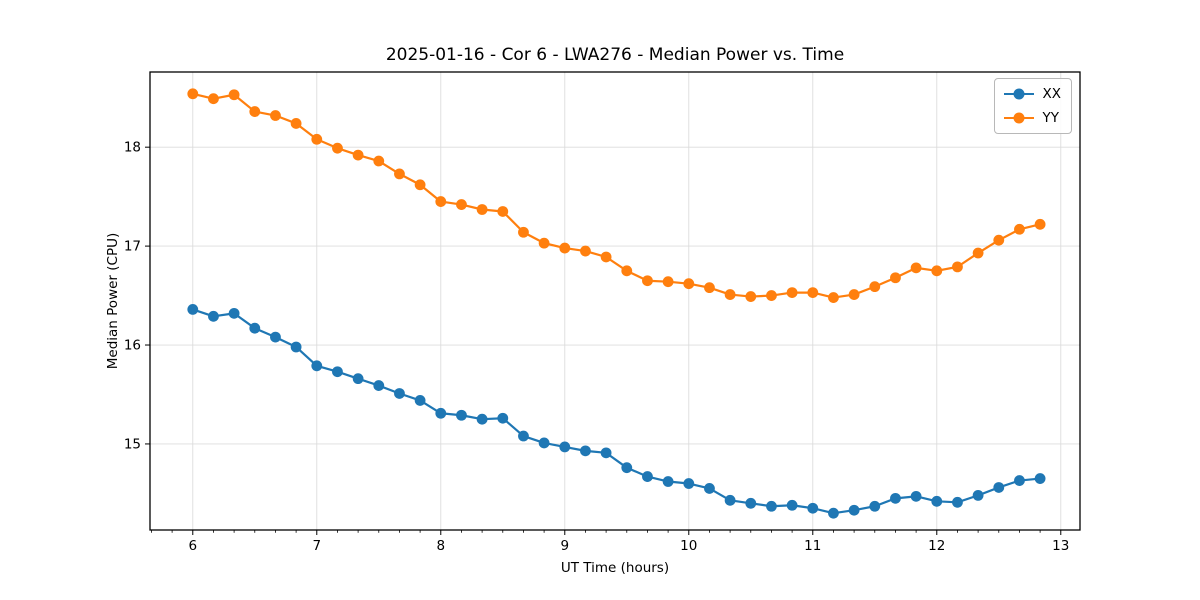 This screenshot has height=600, width=1200. What do you see at coordinates (113, 301) in the screenshot?
I see `y-axis-label: Median Power (CPU)` at bounding box center [113, 301].